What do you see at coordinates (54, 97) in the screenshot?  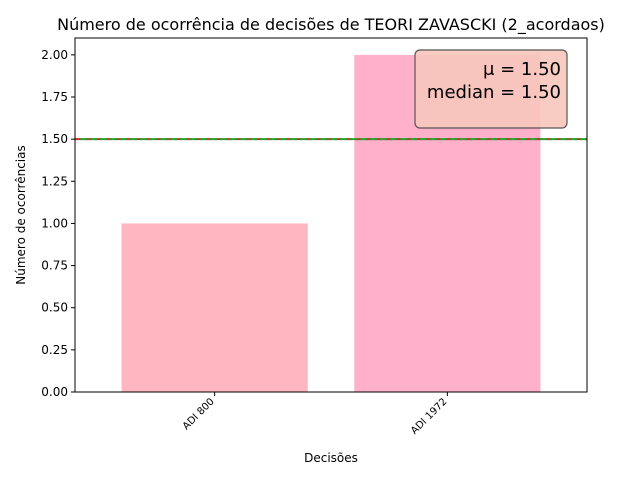 I see `y-tick-label: 1.75` at bounding box center [54, 97].